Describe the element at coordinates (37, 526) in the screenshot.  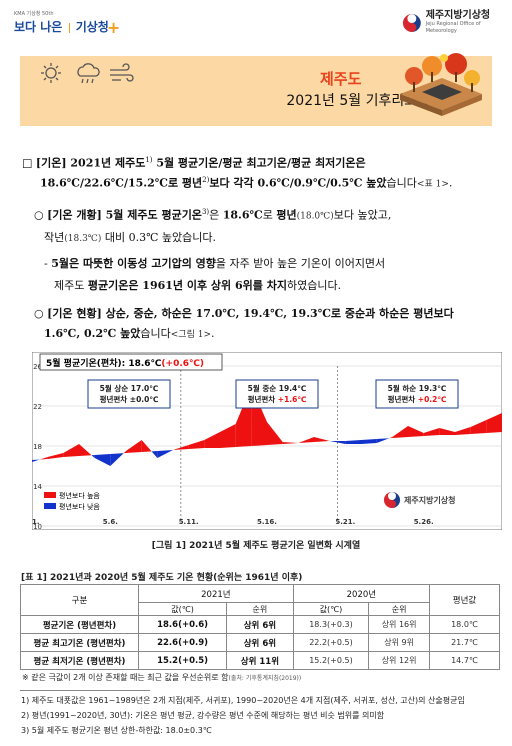
I see `y-tick-label: 10` at that location.